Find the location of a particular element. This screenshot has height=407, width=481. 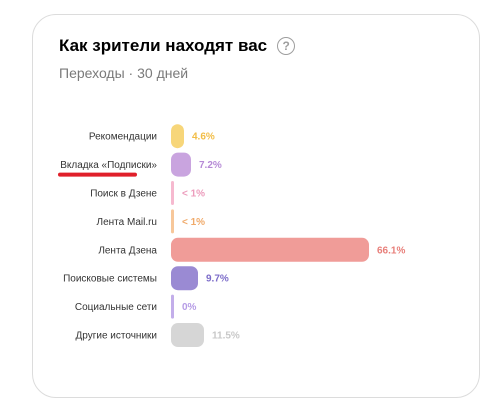

value-label: 9.7% is located at coordinates (217, 279).